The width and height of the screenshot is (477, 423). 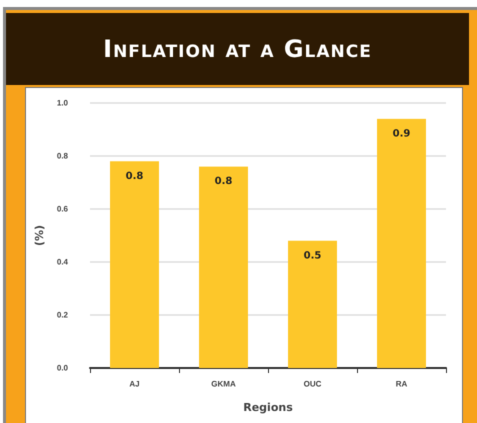 I want to click on data-label: 0.9, so click(x=401, y=134).